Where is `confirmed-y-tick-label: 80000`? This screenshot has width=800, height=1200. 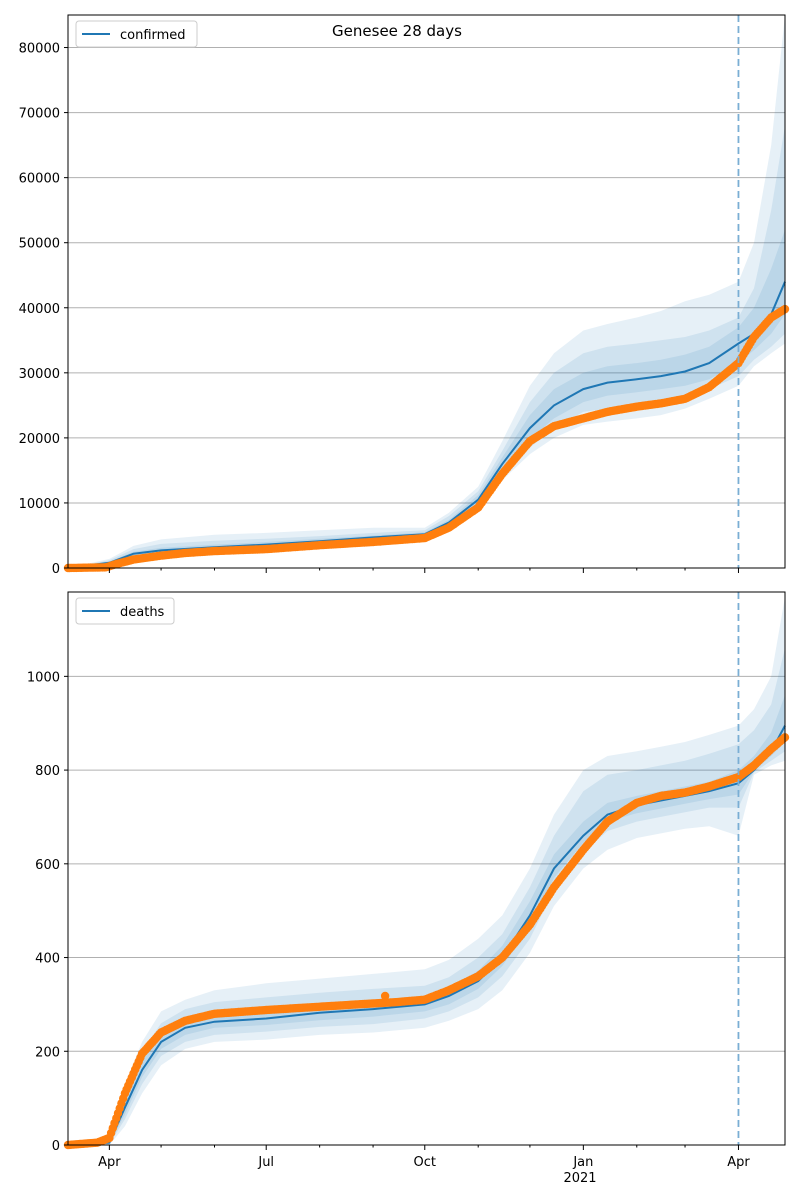 confirmed-y-tick-label: 80000 is located at coordinates (39, 49).